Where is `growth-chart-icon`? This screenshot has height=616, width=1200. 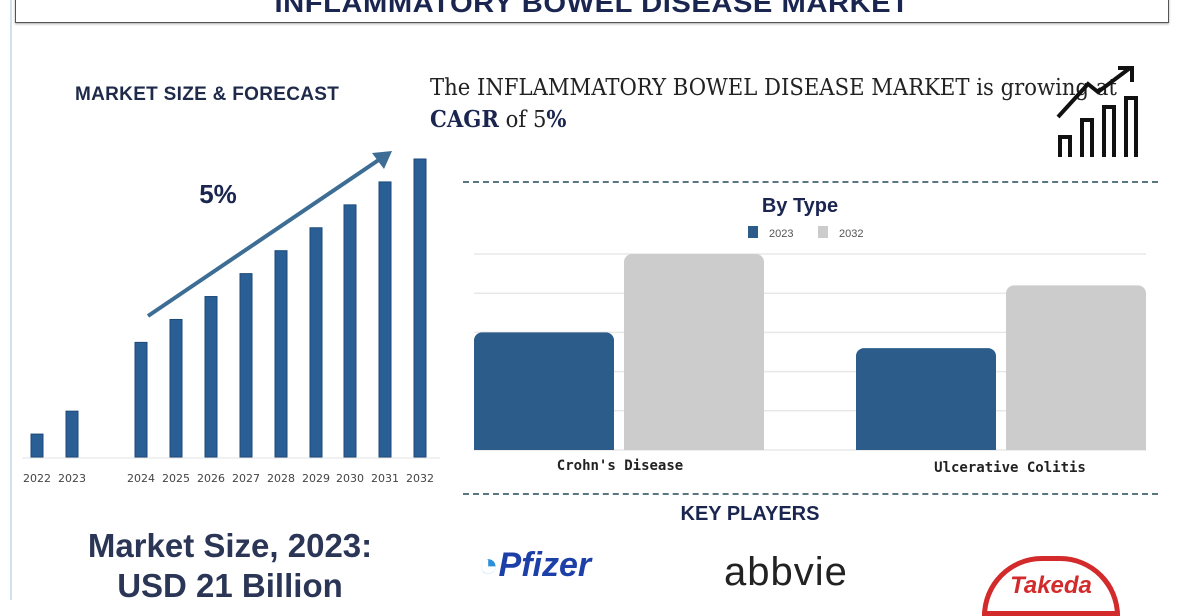
growth-chart-icon is located at coordinates (1097, 111).